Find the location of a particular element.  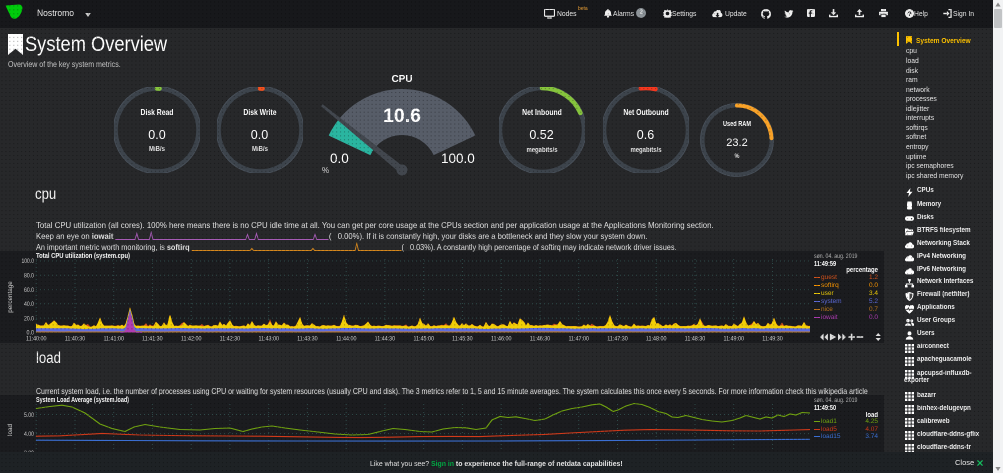

svg-text: 11:45:00 is located at coordinates (423, 339).